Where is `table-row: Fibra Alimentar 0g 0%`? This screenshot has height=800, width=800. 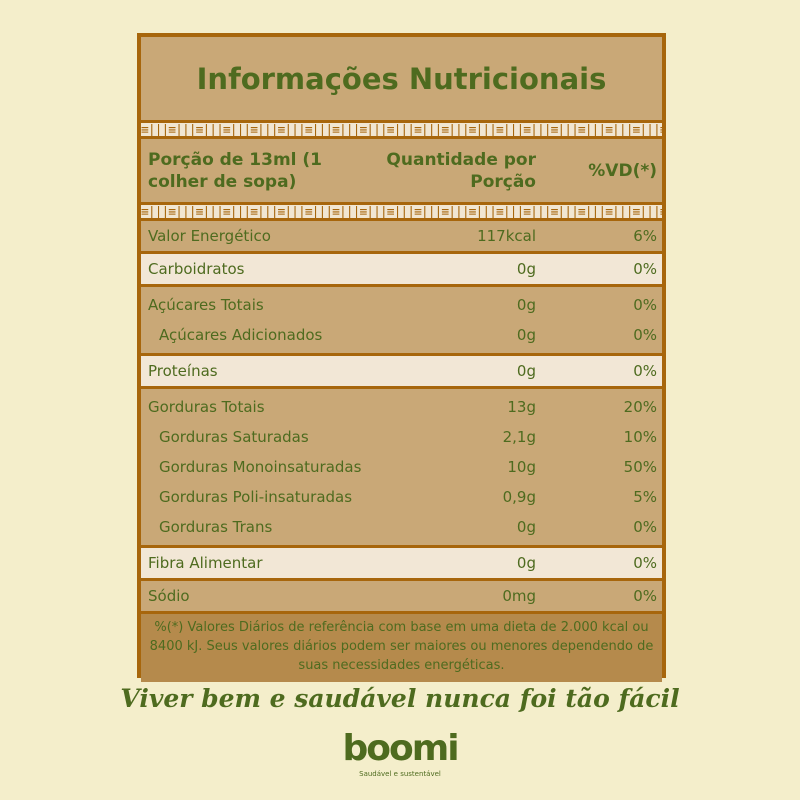
table-row: Fibra Alimentar 0g 0% is located at coordinates (401, 563).